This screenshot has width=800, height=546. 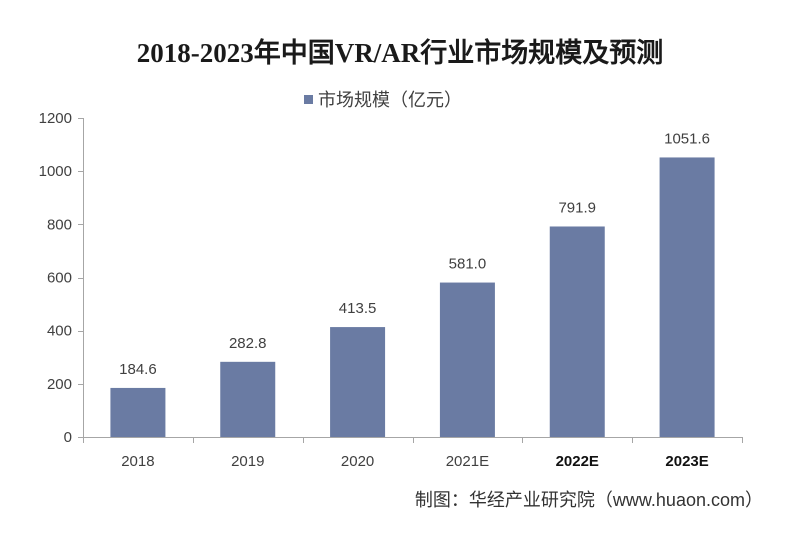 I want to click on y-tick-label: 800, so click(x=59, y=224).